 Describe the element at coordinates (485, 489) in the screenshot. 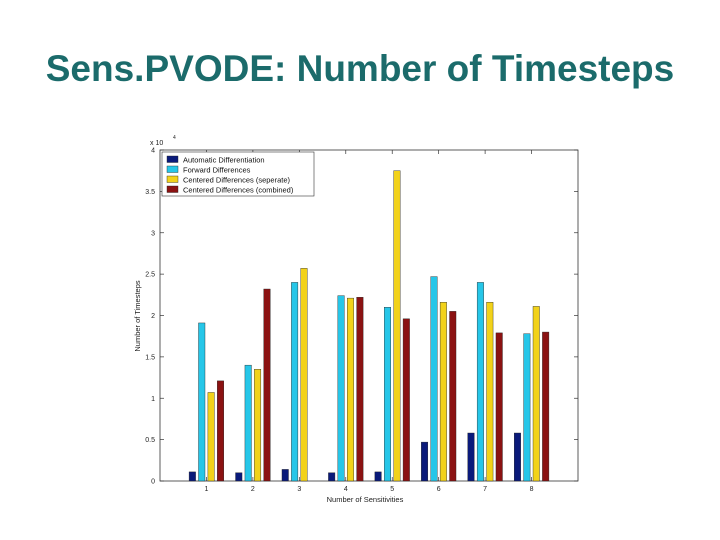

I see `x-tick-label: 7` at that location.